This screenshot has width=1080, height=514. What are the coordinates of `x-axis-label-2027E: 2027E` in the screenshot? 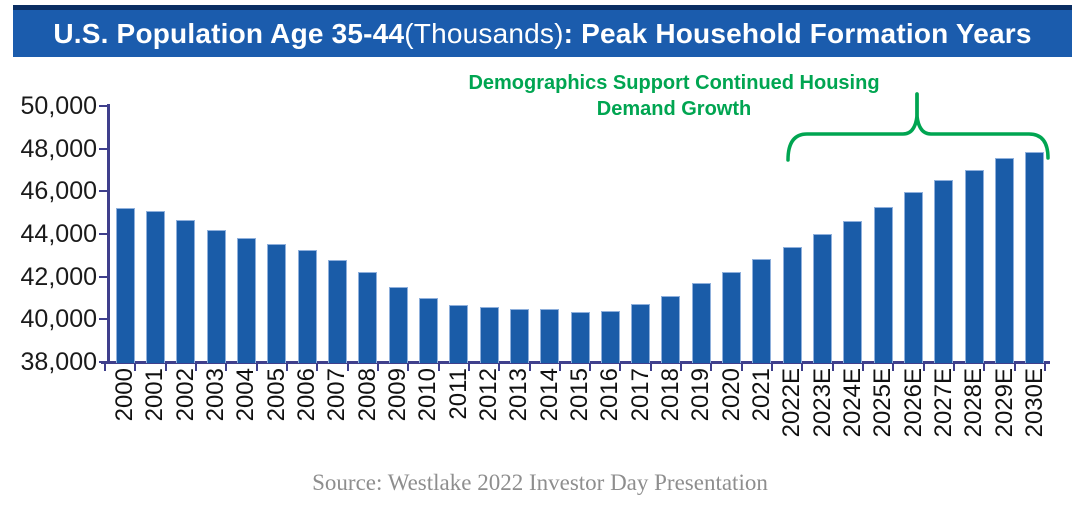 It's located at (943, 403).